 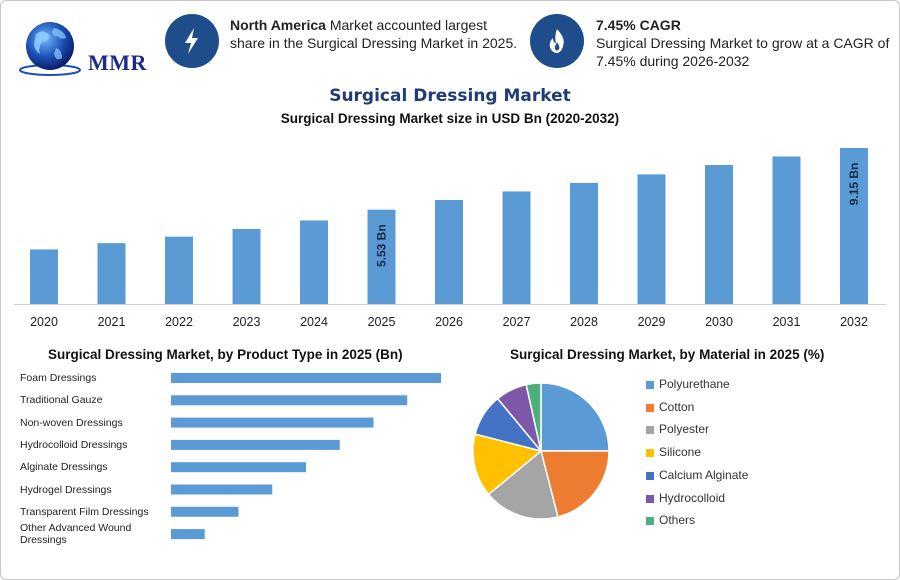 I want to click on data-label-2025: 5.53 Bn, so click(x=382, y=245).